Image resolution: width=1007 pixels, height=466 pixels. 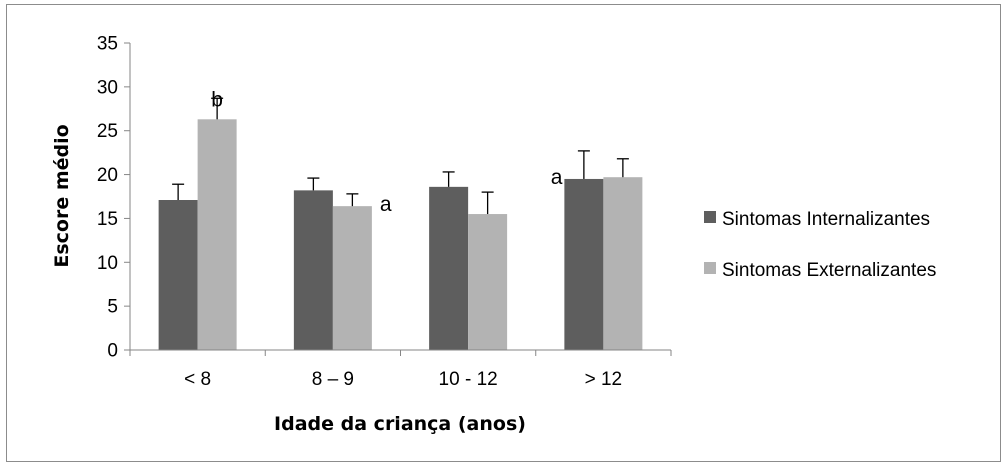 I want to click on legend-label-externalizantes: Sintomas Externalizantes, so click(x=829, y=270).